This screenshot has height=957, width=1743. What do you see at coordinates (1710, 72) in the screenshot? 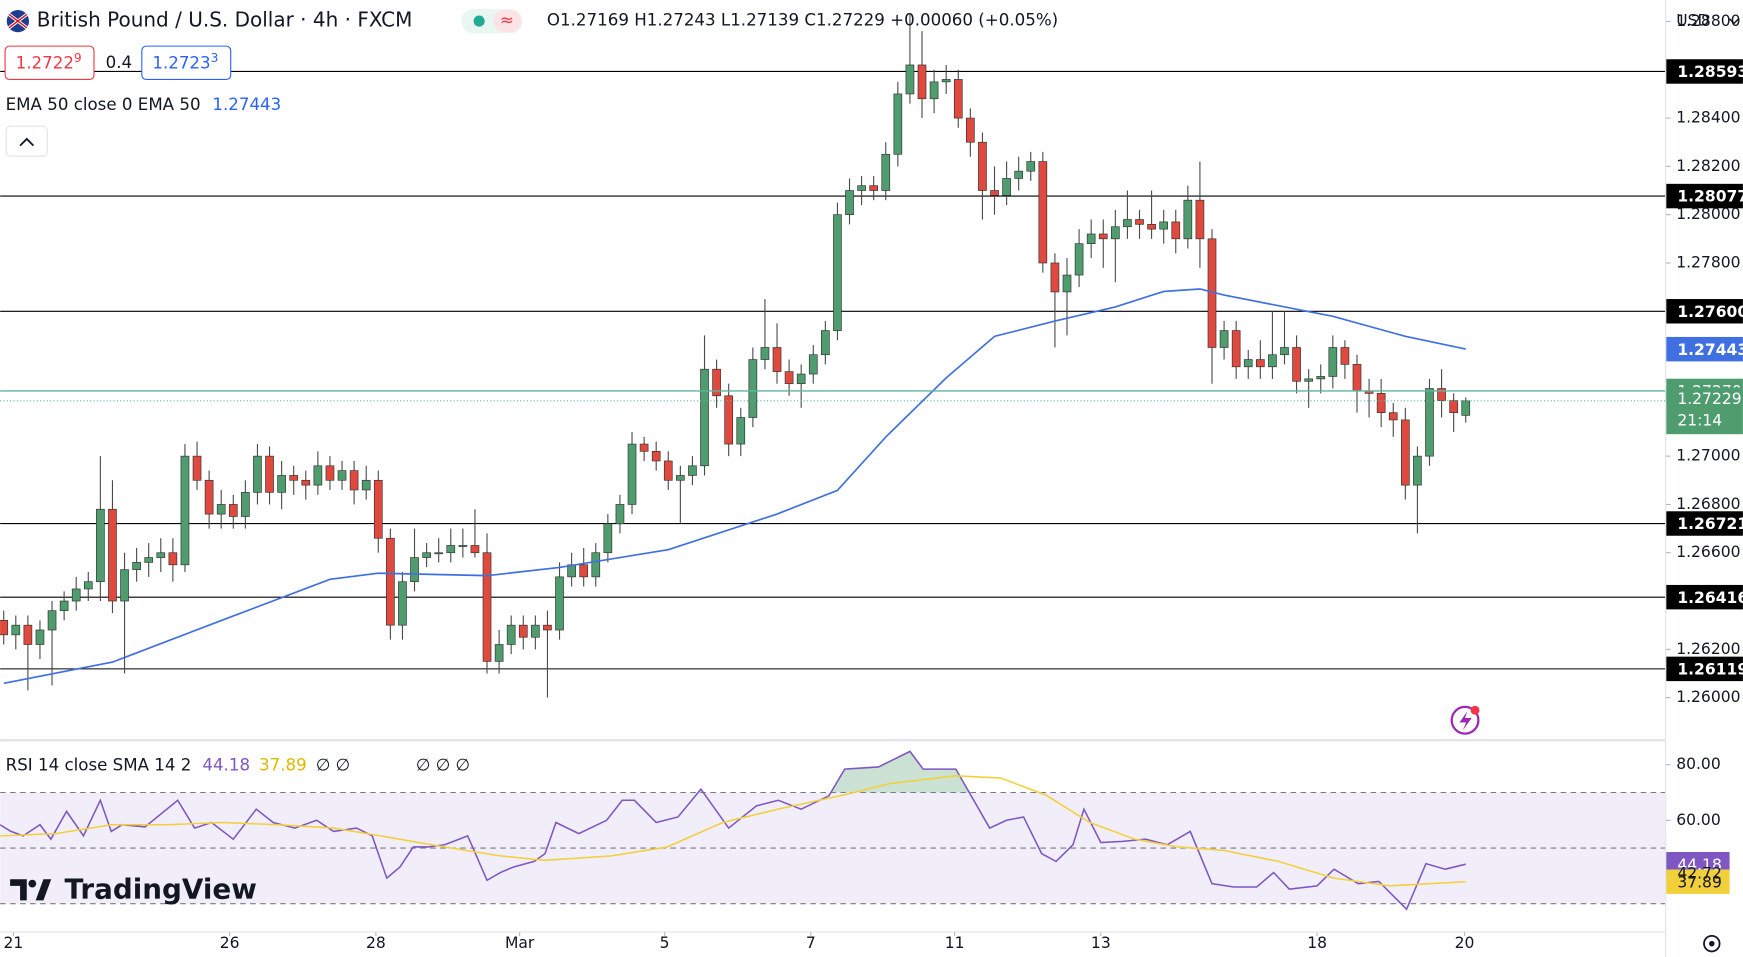
I see `level-label: 1.28593` at bounding box center [1710, 72].